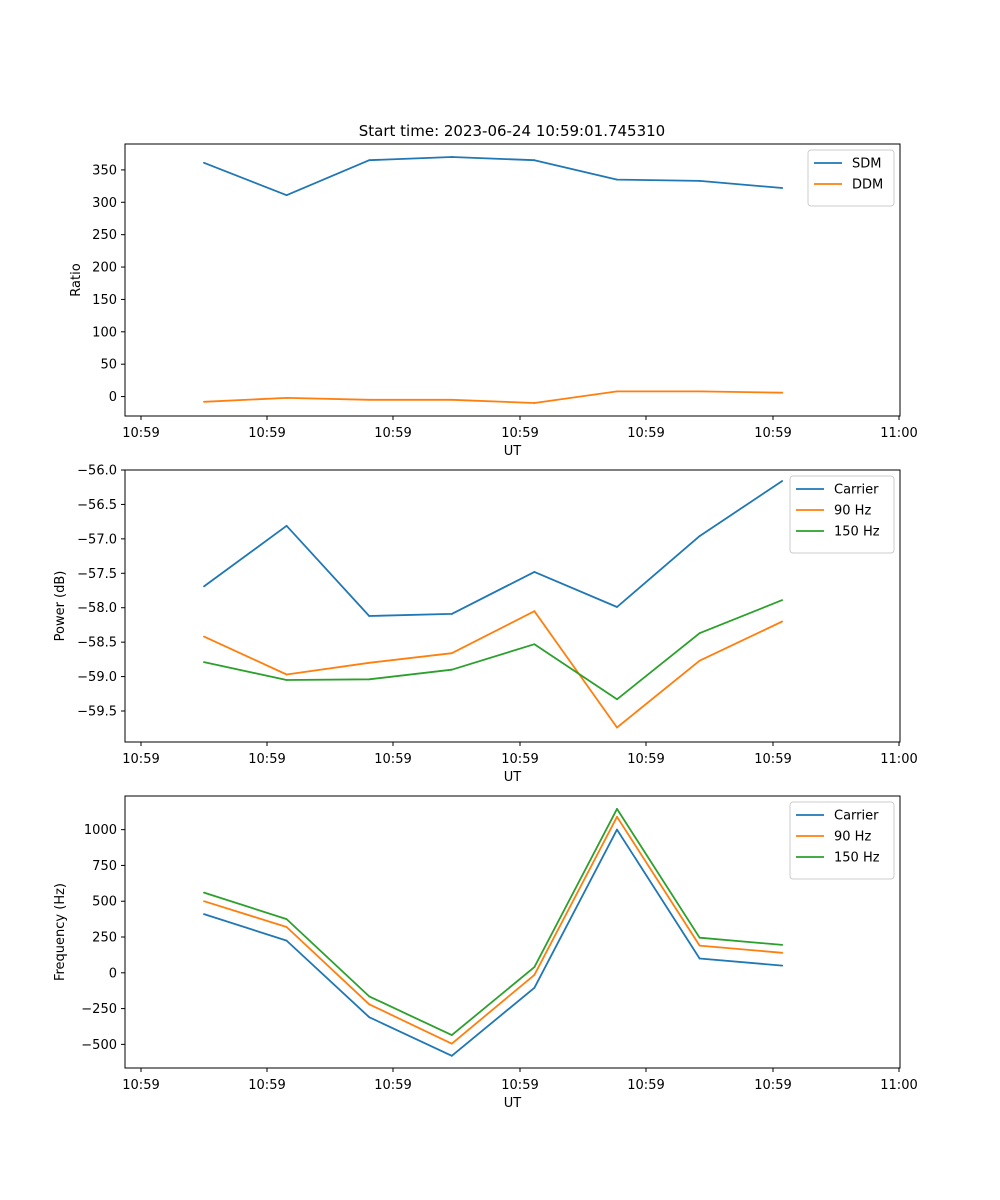 The width and height of the screenshot is (1000, 1200). Describe the element at coordinates (866, 164) in the screenshot. I see `legend-label: SDM` at that location.